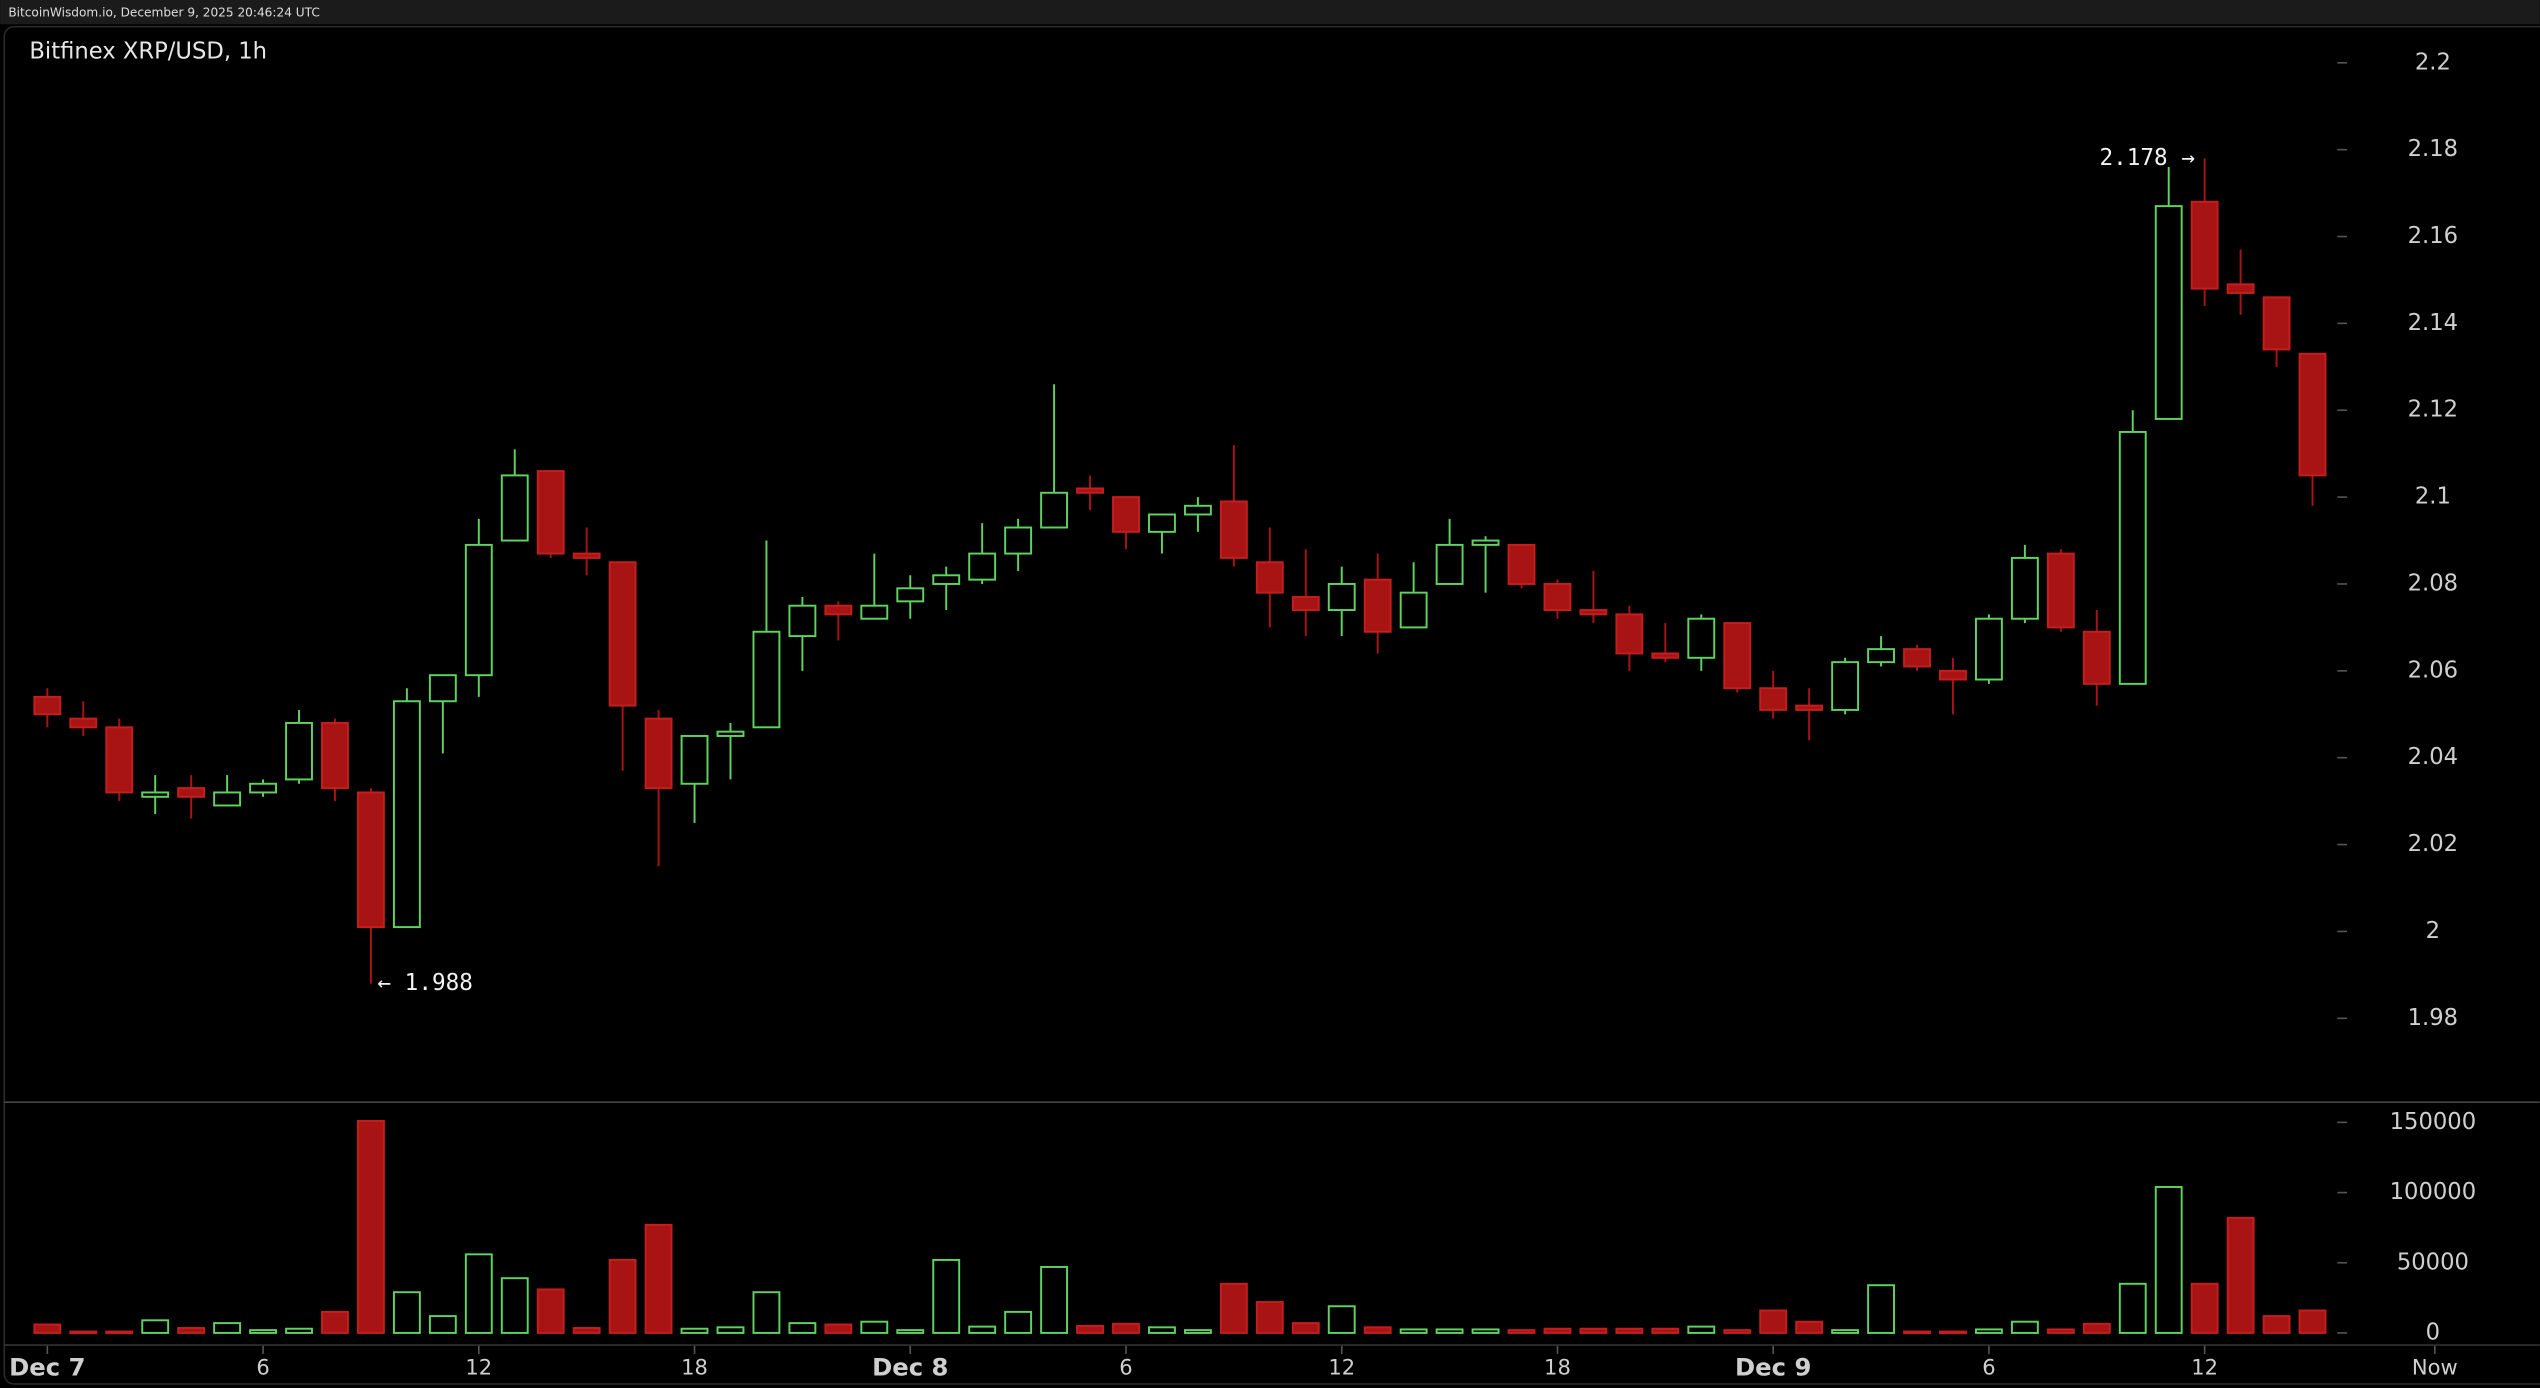  Describe the element at coordinates (2433, 844) in the screenshot. I see `y-tick-label: 2.02` at that location.